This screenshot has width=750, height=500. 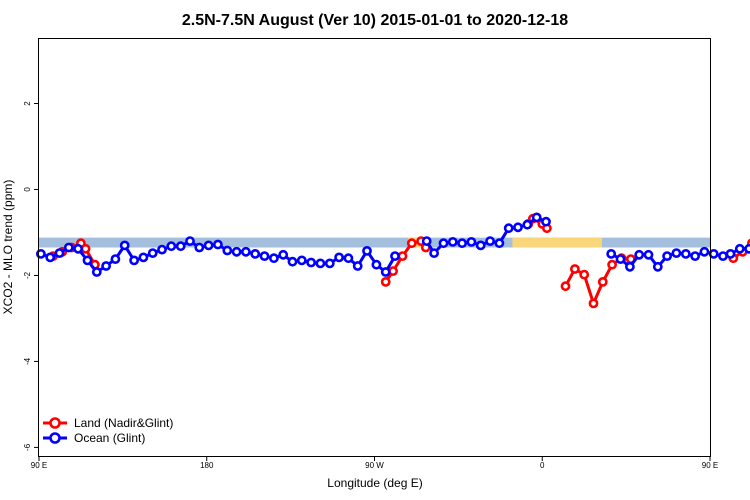 What do you see at coordinates (557, 242) in the screenshot?
I see `land-band` at bounding box center [557, 242].